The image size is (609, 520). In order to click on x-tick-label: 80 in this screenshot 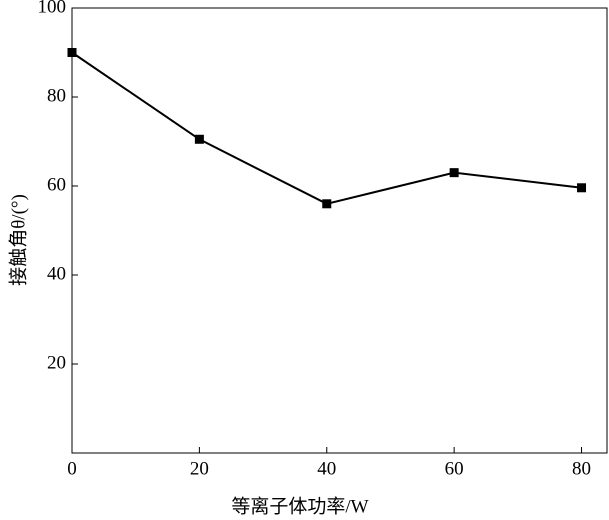, I will do `click(581, 468)`.